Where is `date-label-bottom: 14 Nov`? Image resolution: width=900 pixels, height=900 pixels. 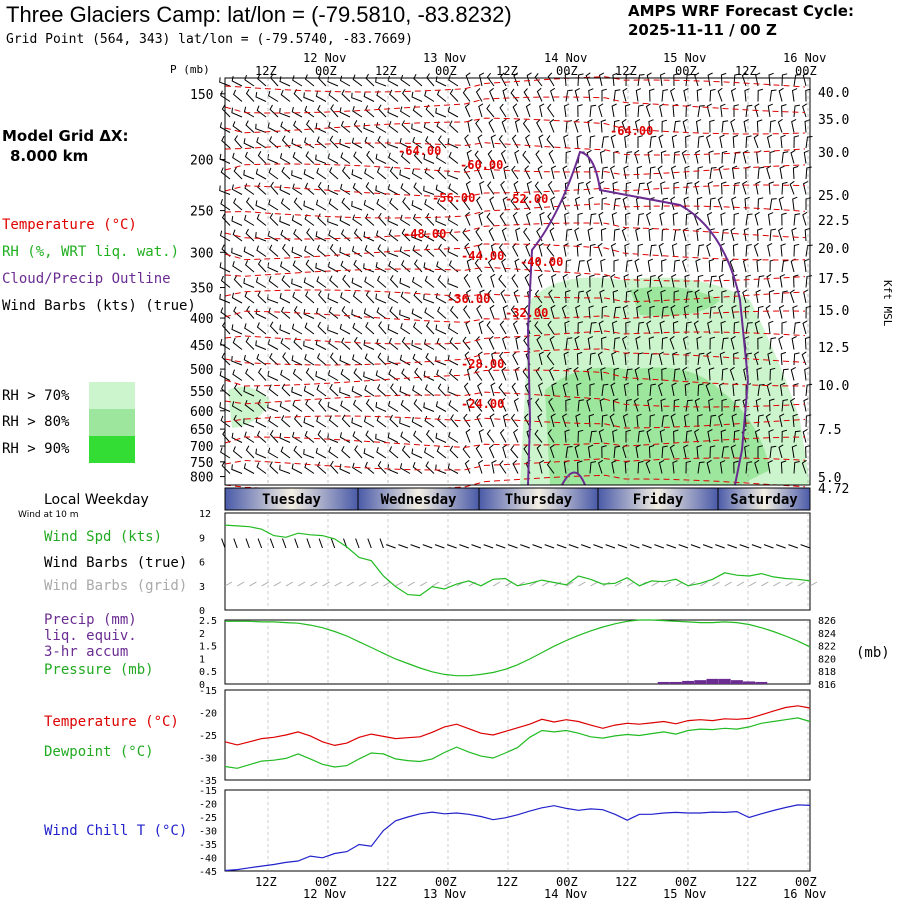 date-label-bottom: 14 Nov is located at coordinates (565, 893).